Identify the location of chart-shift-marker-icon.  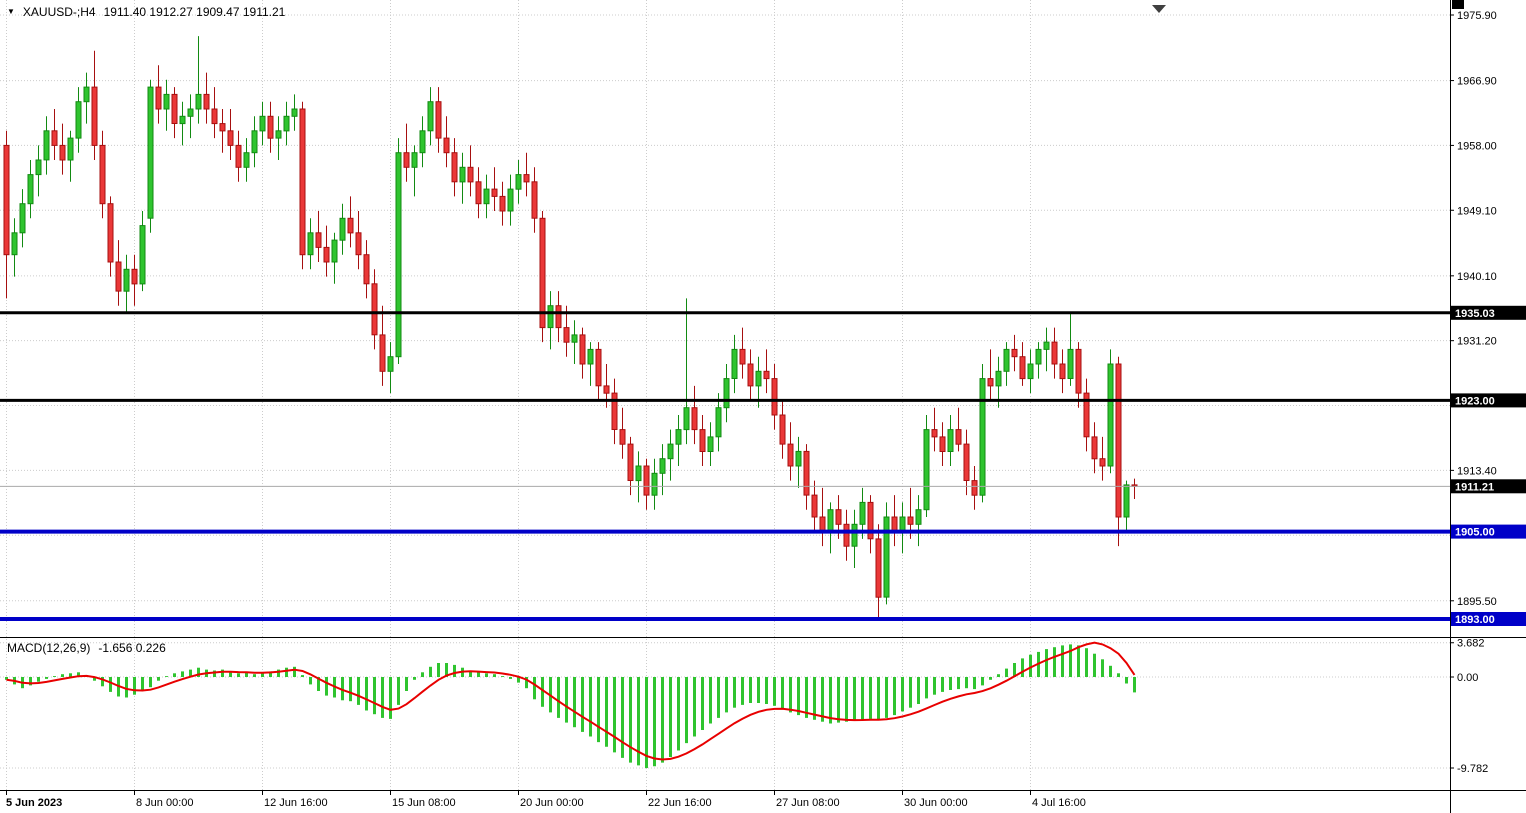
(1159, 9).